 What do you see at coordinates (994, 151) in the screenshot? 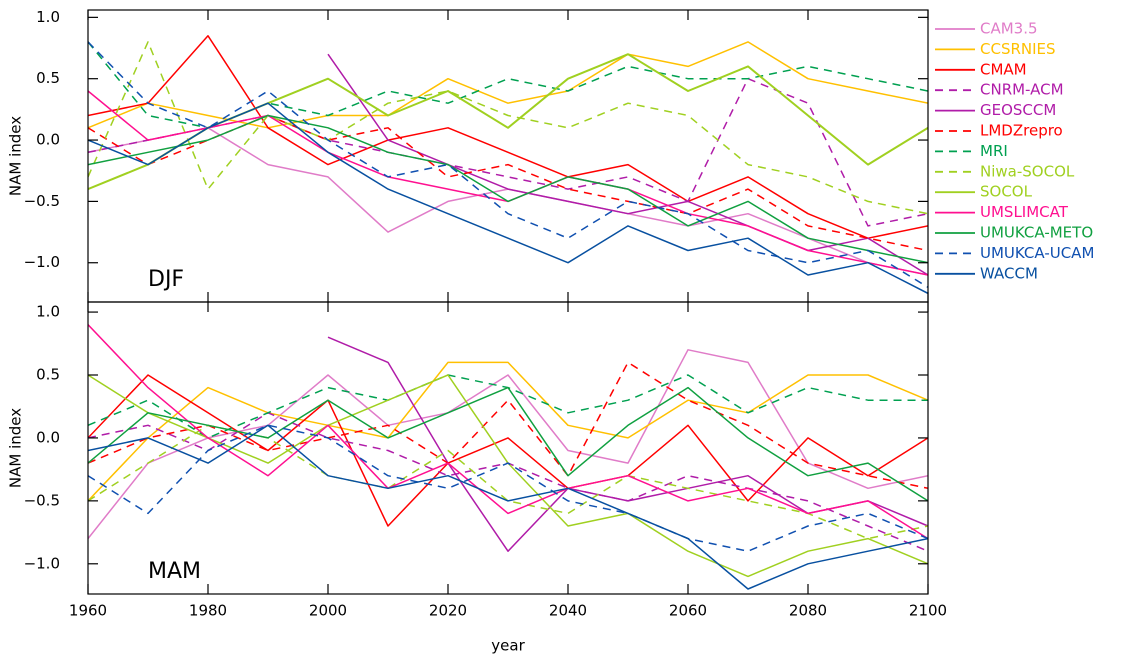
I see `legend-label: MRI` at bounding box center [994, 151].